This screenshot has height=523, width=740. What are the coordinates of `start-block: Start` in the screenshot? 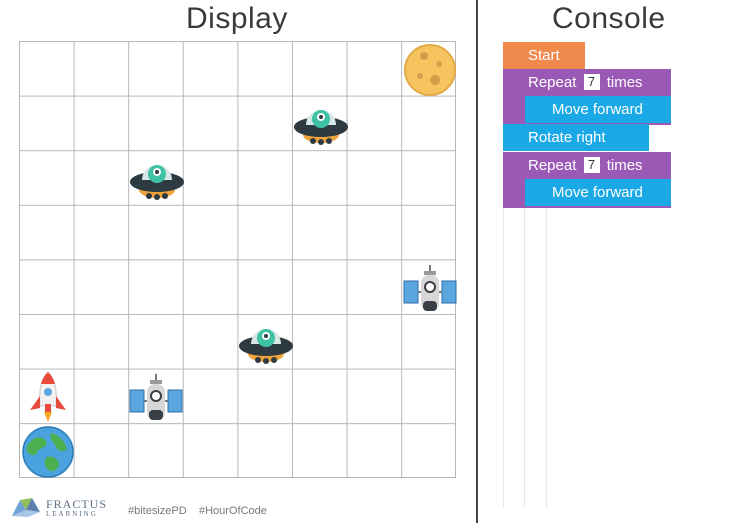 It's located at (544, 55).